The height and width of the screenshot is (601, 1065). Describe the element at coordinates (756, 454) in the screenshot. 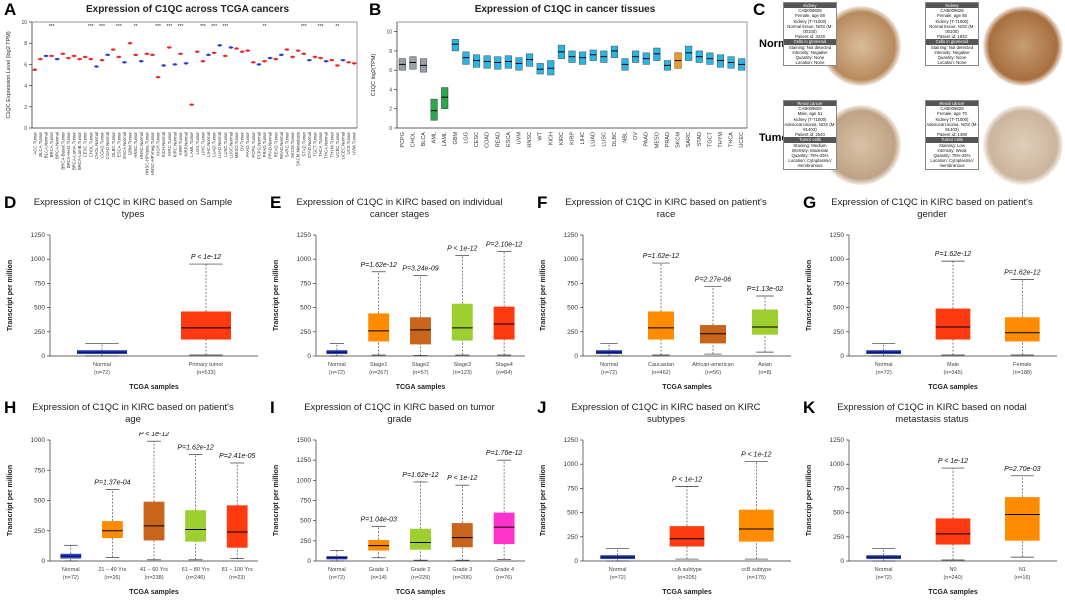

I see `p-value-label: P < 1e-12` at that location.